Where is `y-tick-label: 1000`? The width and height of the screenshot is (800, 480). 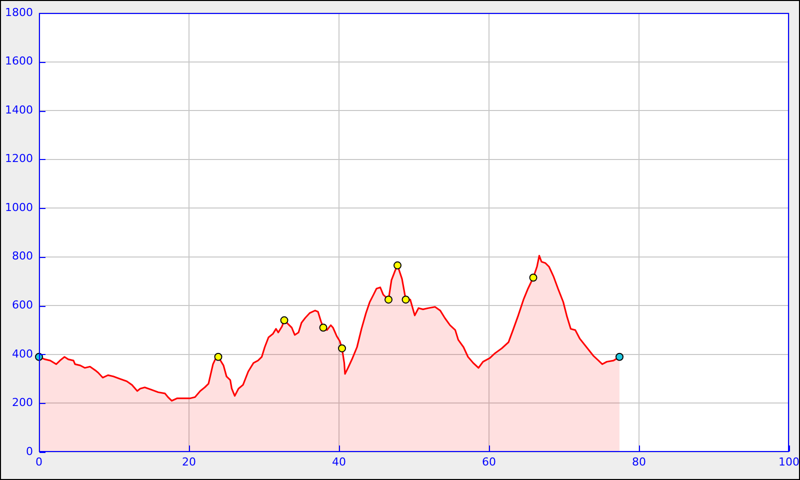
y-tick-label: 1000 is located at coordinates (19, 207).